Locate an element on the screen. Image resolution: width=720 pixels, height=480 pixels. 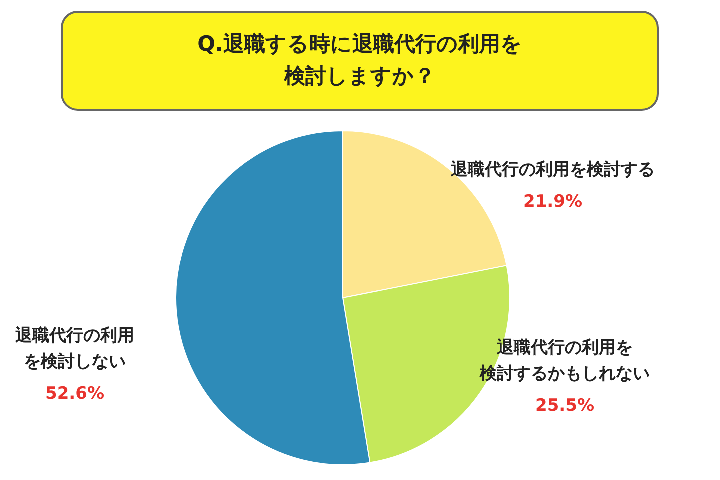
slice-label: 退職代行の利用を検討する is located at coordinates (552, 170).